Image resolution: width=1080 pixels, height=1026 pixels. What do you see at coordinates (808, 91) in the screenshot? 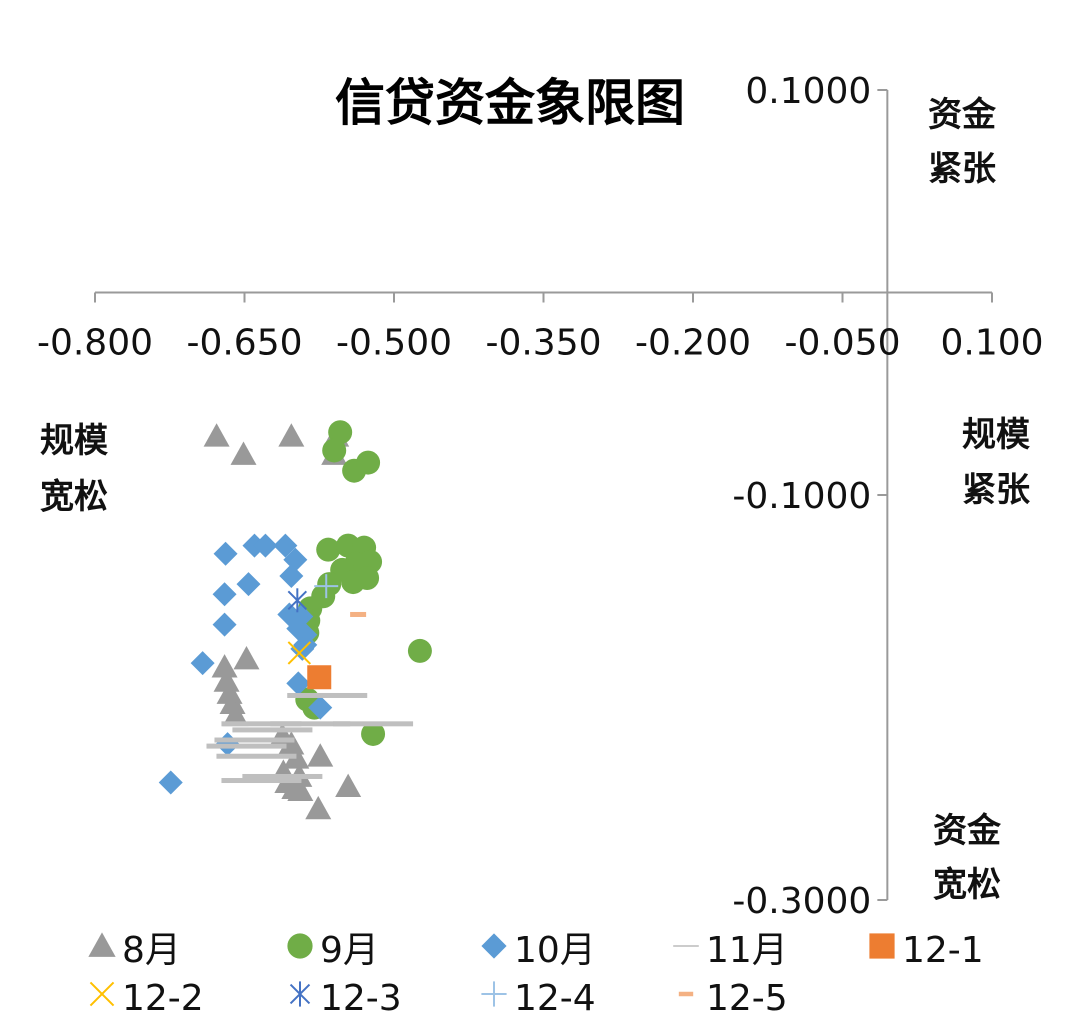
I see `y-tick-label: 0.1000` at bounding box center [808, 91].